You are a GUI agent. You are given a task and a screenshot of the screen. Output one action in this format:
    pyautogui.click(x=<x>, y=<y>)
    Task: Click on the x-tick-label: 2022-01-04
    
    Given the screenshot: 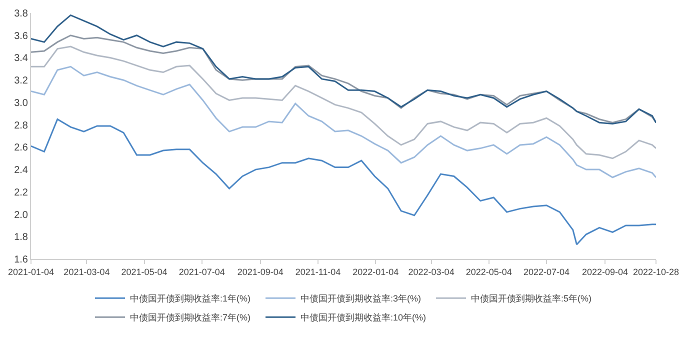 What is the action you would take?
    pyautogui.click(x=375, y=271)
    